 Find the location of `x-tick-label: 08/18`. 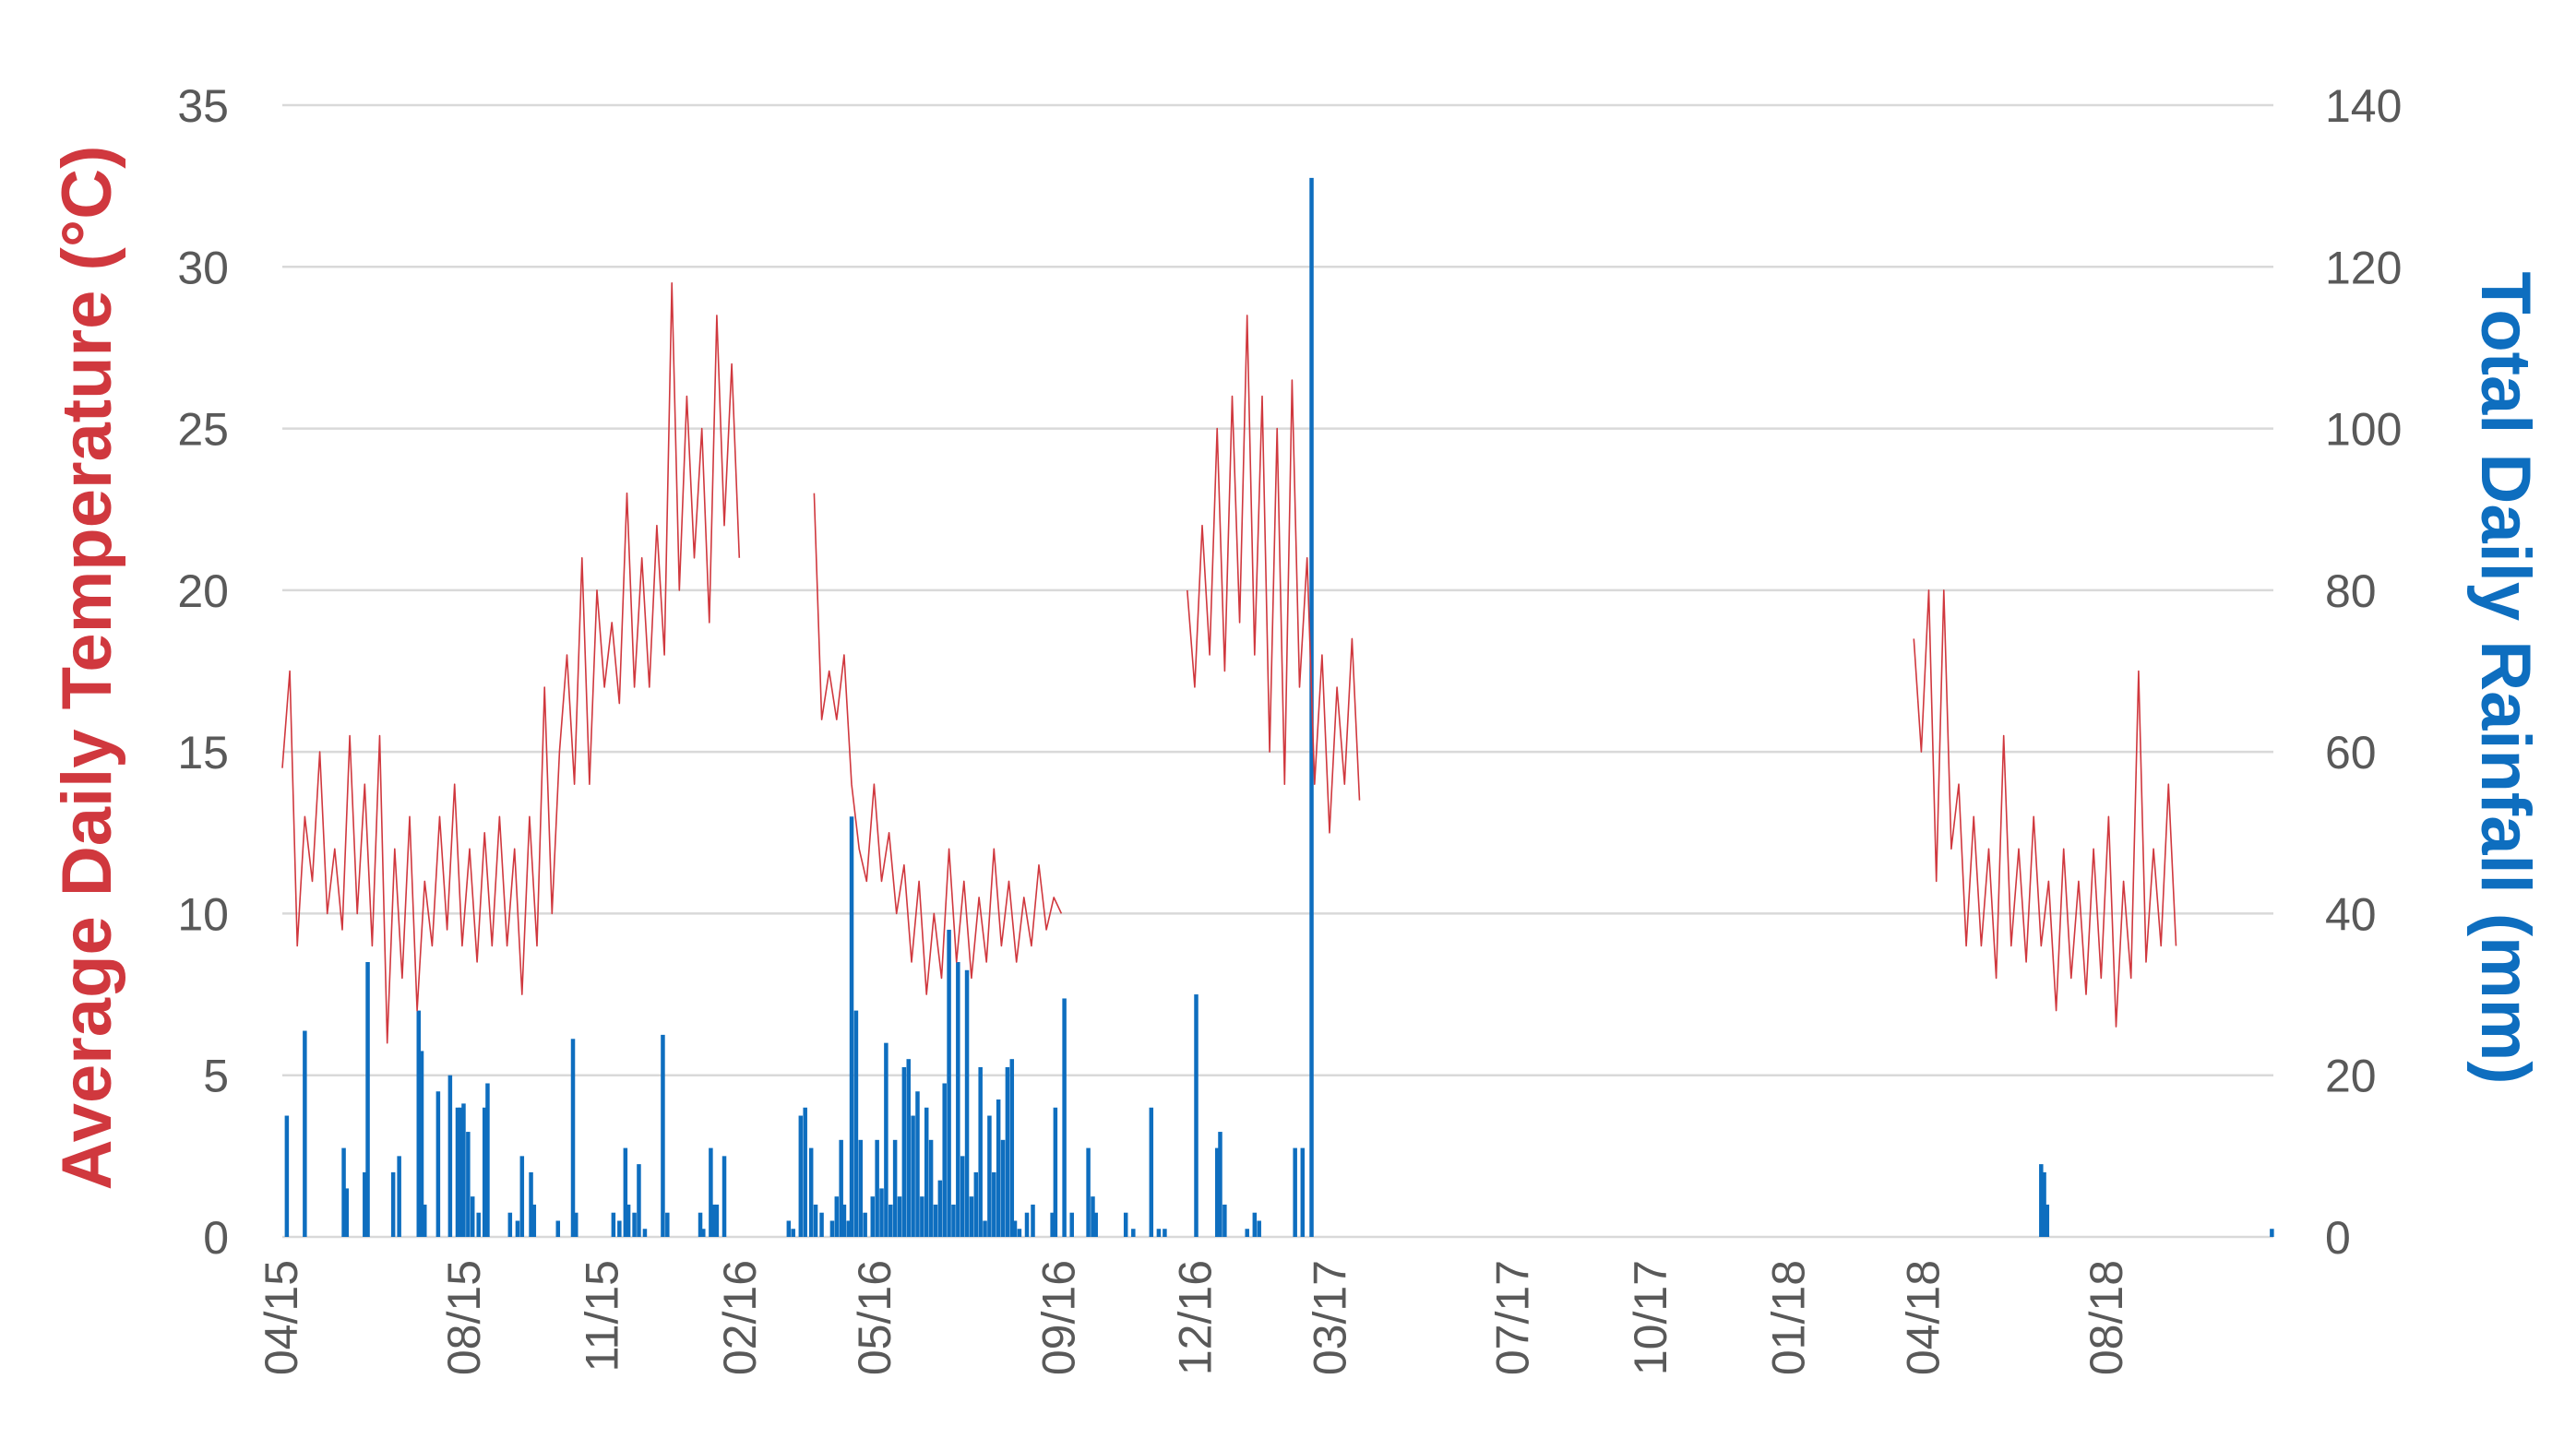

x-tick-label: 08/18 is located at coordinates (2106, 1317).